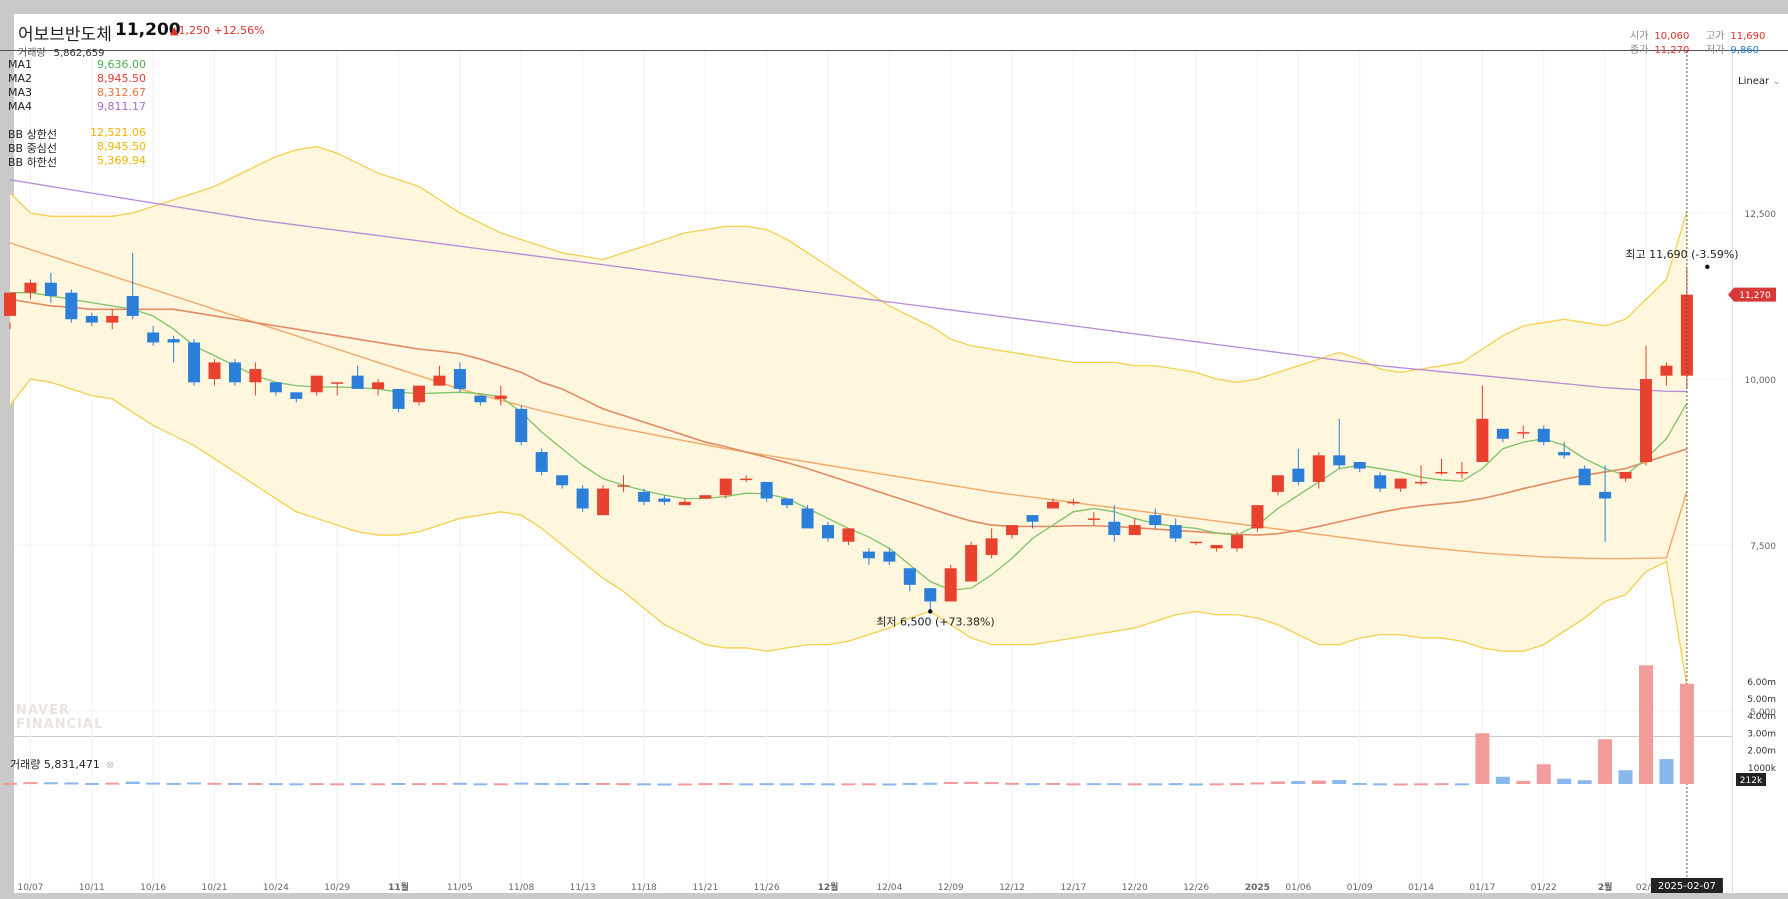 The height and width of the screenshot is (899, 1788). Describe the element at coordinates (767, 888) in the screenshot. I see `x-tick-label: 11/26` at that location.